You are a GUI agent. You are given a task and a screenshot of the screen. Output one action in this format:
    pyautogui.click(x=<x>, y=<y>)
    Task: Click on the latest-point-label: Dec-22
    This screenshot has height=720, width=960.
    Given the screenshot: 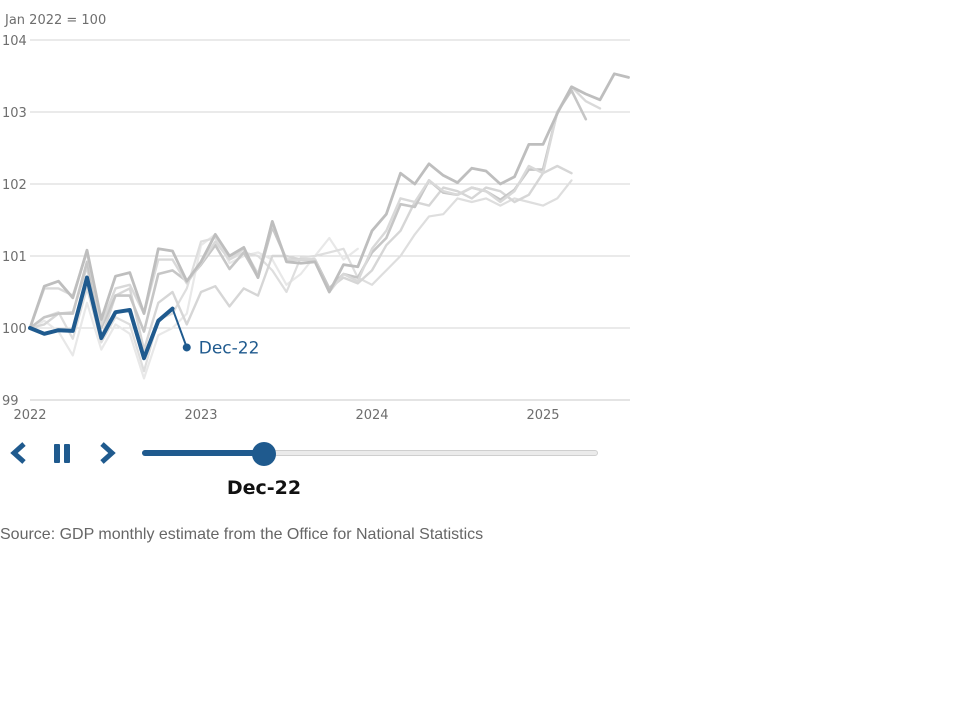 What is the action you would take?
    pyautogui.click(x=229, y=348)
    